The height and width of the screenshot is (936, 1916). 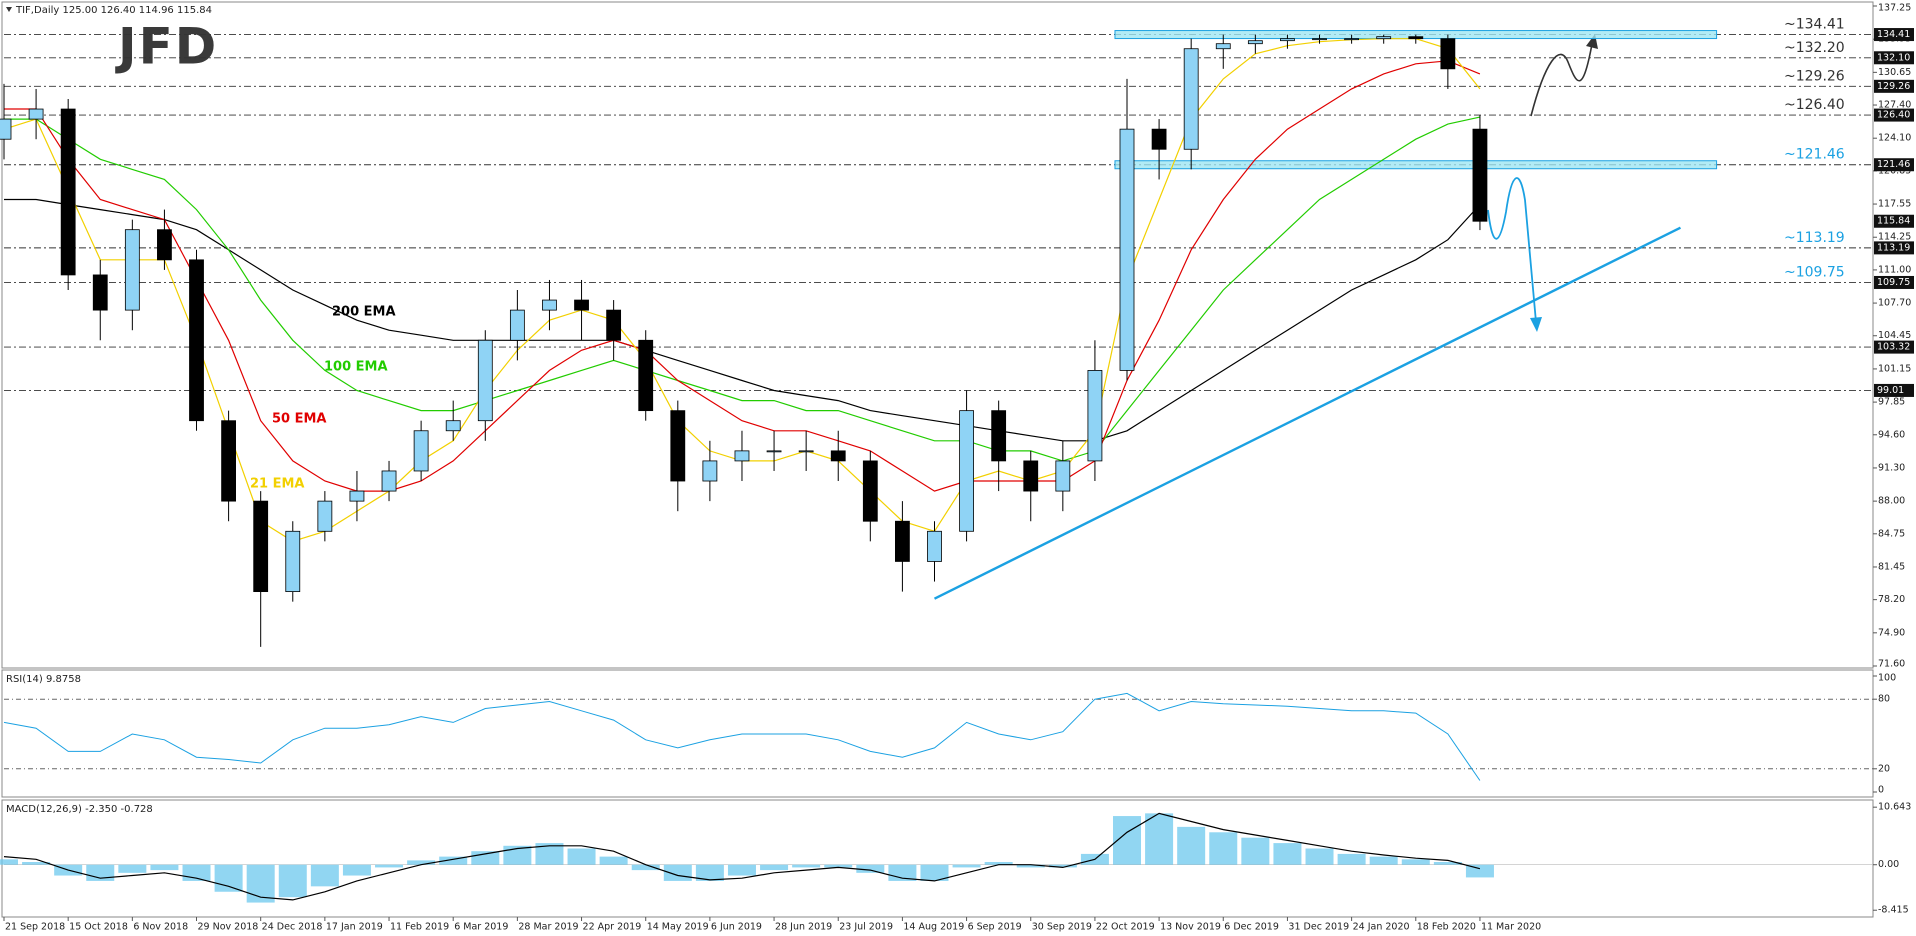 I want to click on y-tick-label: 84.75, so click(x=1891, y=533).